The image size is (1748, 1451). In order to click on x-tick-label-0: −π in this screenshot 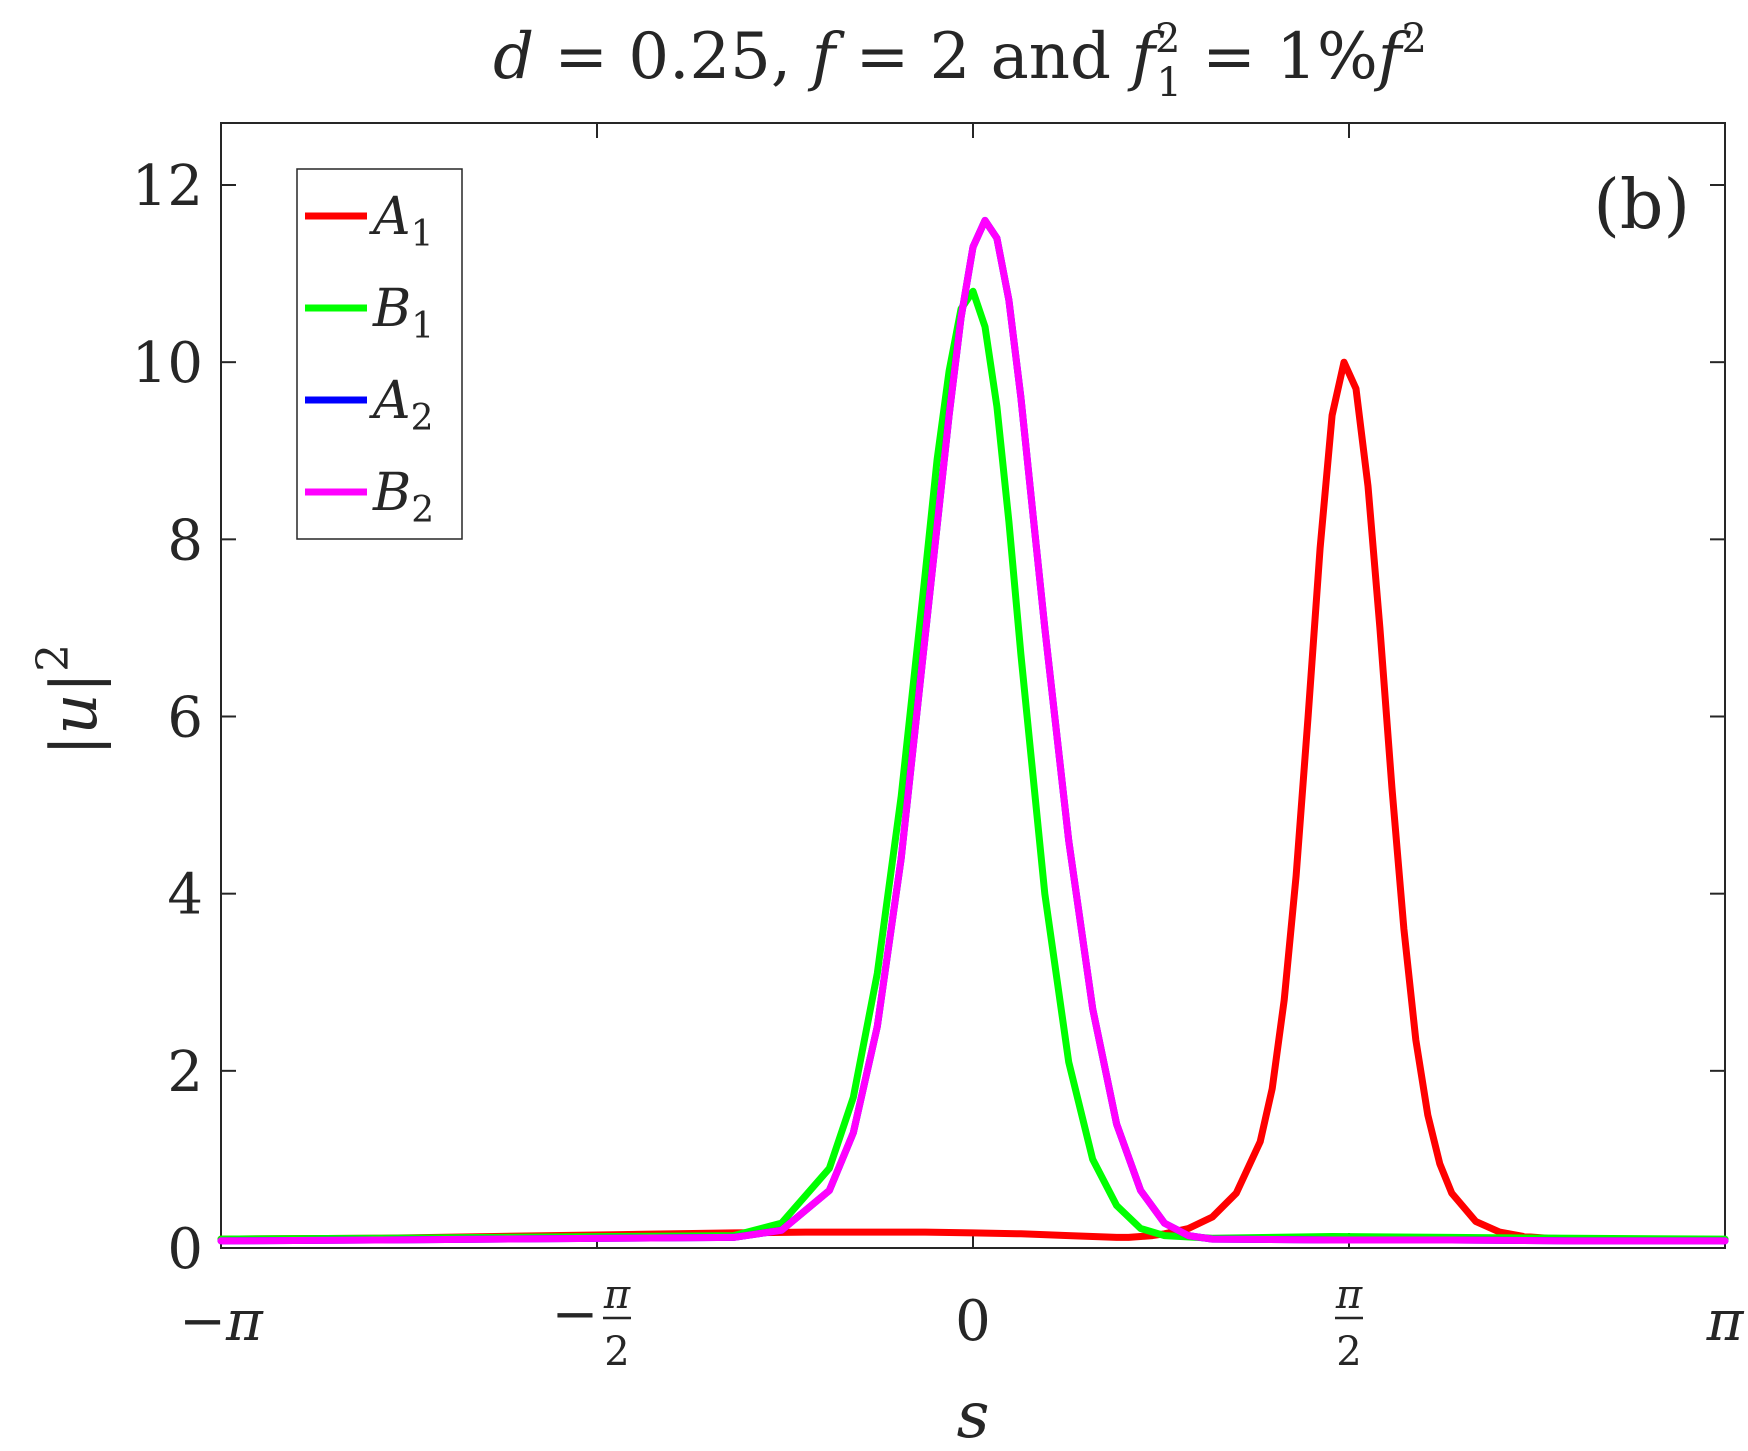, I will do `click(221, 1321)`.